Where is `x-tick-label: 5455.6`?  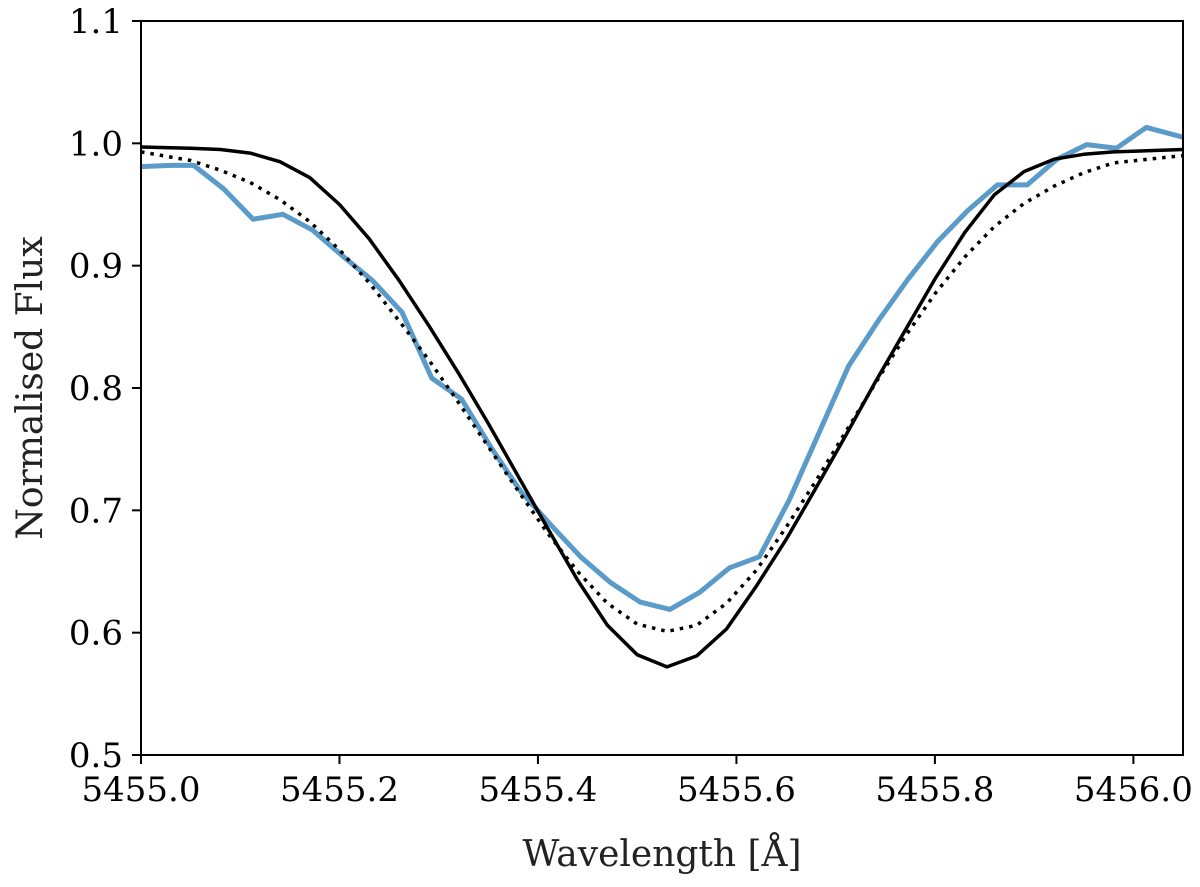 x-tick-label: 5455.6 is located at coordinates (736, 790).